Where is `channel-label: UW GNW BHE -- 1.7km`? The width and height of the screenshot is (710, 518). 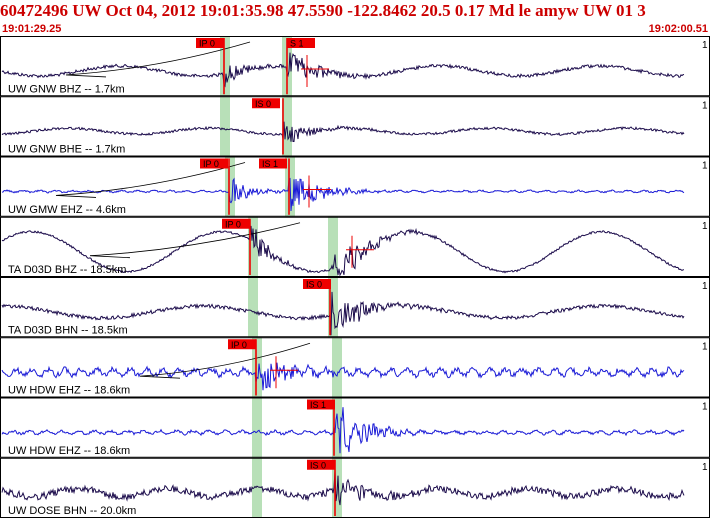
channel-label: UW GNW BHE -- 1.7km is located at coordinates (66, 150).